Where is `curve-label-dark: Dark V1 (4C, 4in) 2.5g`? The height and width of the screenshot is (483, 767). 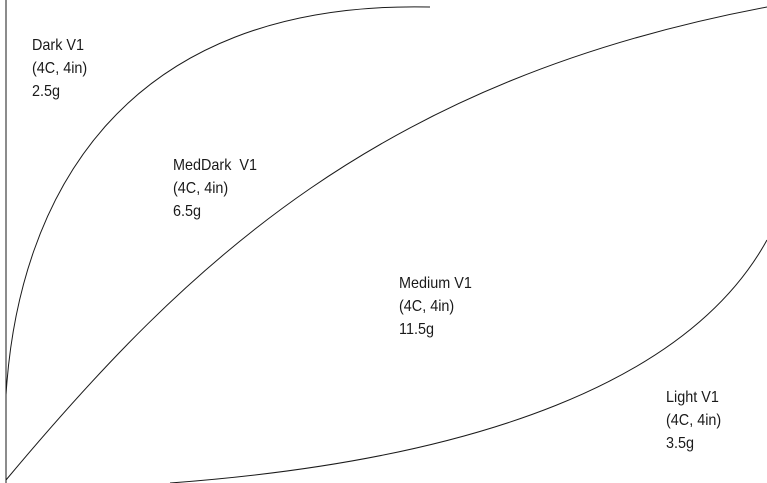
curve-label-dark: Dark V1 (4C, 4in) 2.5g is located at coordinates (59, 68).